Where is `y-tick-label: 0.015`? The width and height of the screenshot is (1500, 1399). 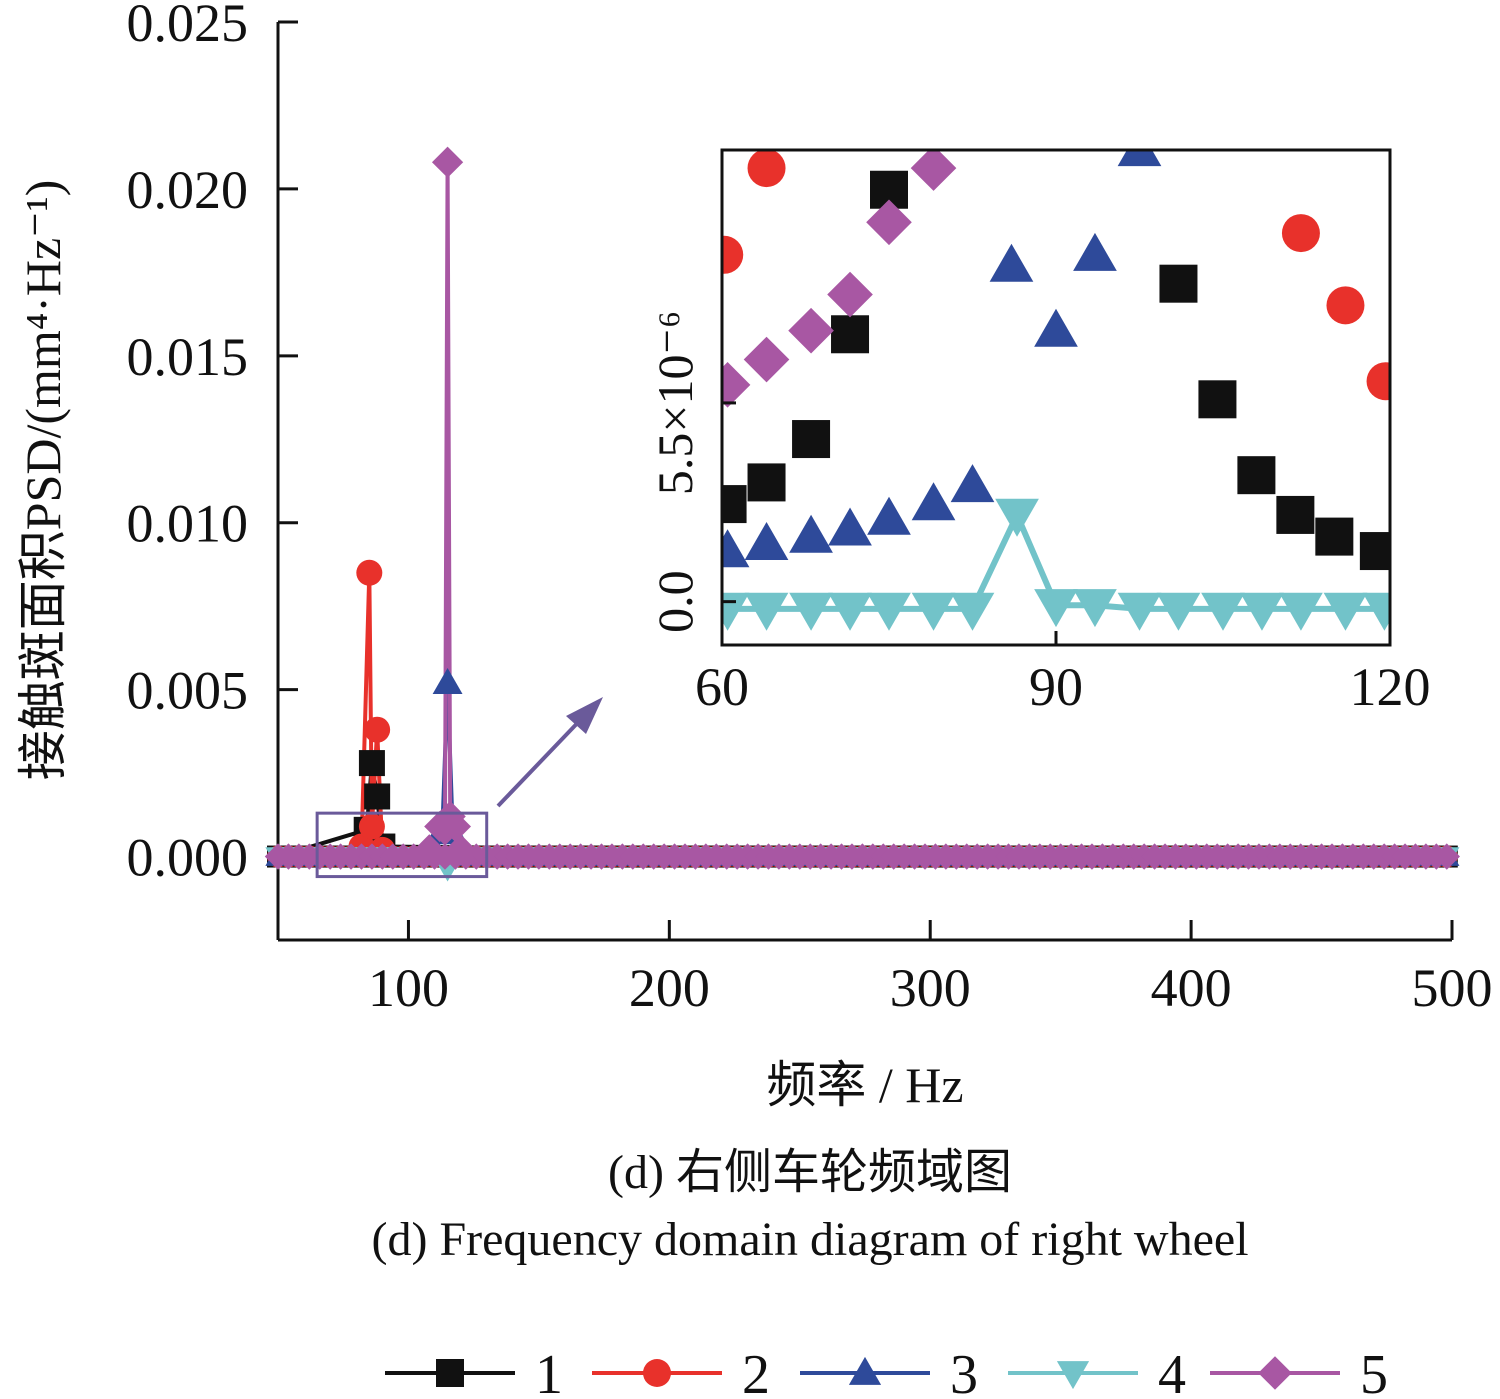 y-tick-label: 0.015 is located at coordinates (188, 357).